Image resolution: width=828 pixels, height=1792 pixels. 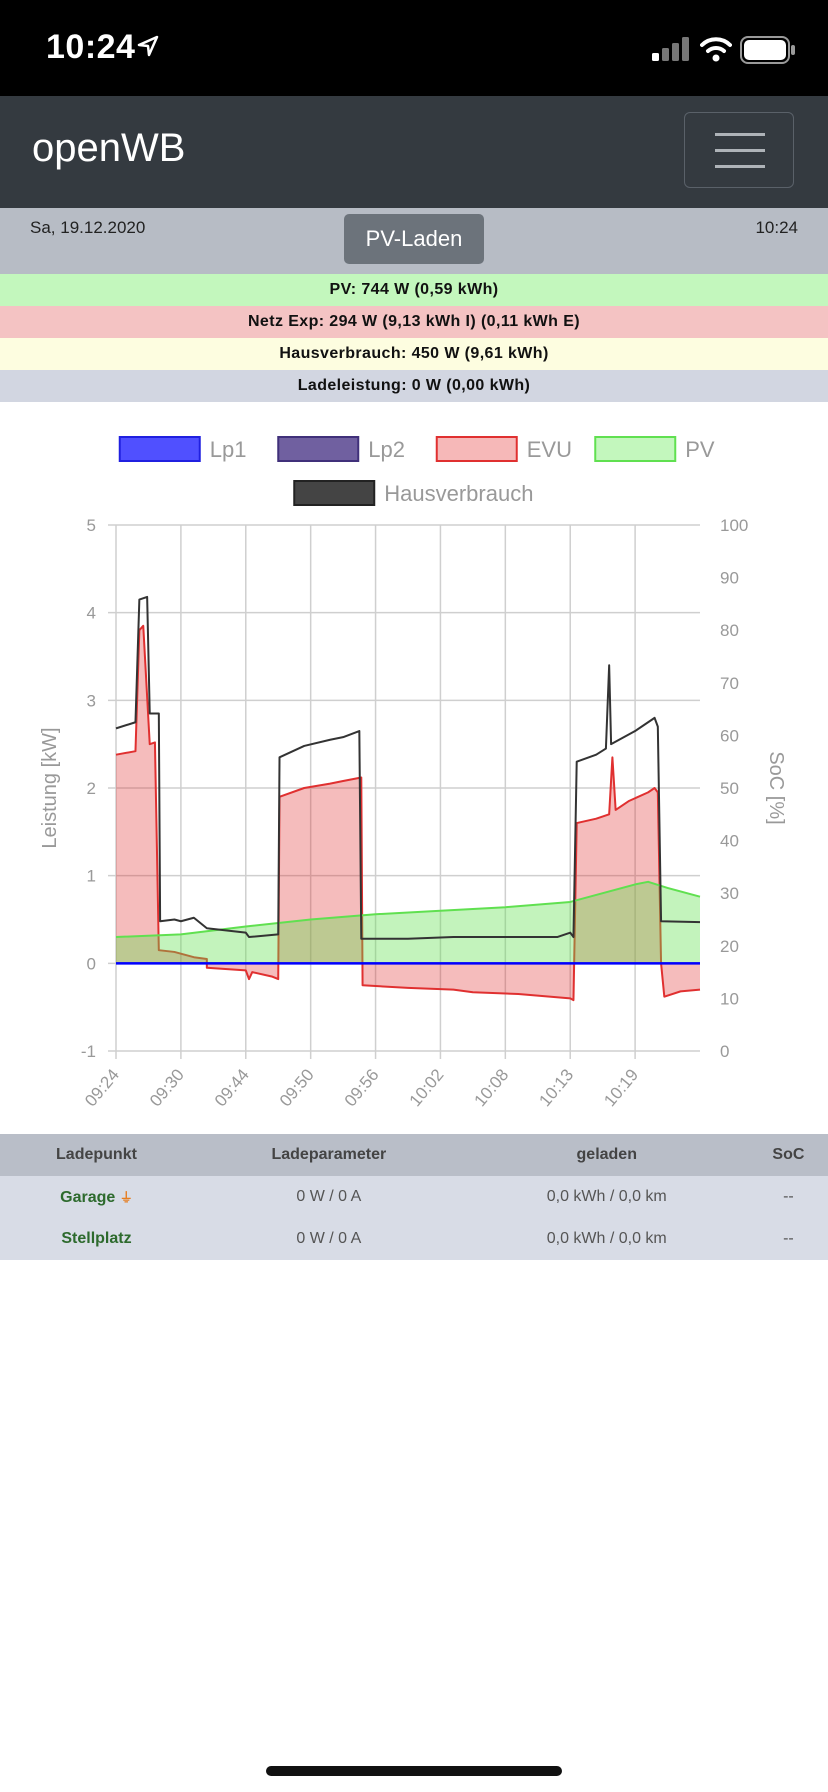 What do you see at coordinates (91, 613) in the screenshot?
I see `y-tick-left: 4` at bounding box center [91, 613].